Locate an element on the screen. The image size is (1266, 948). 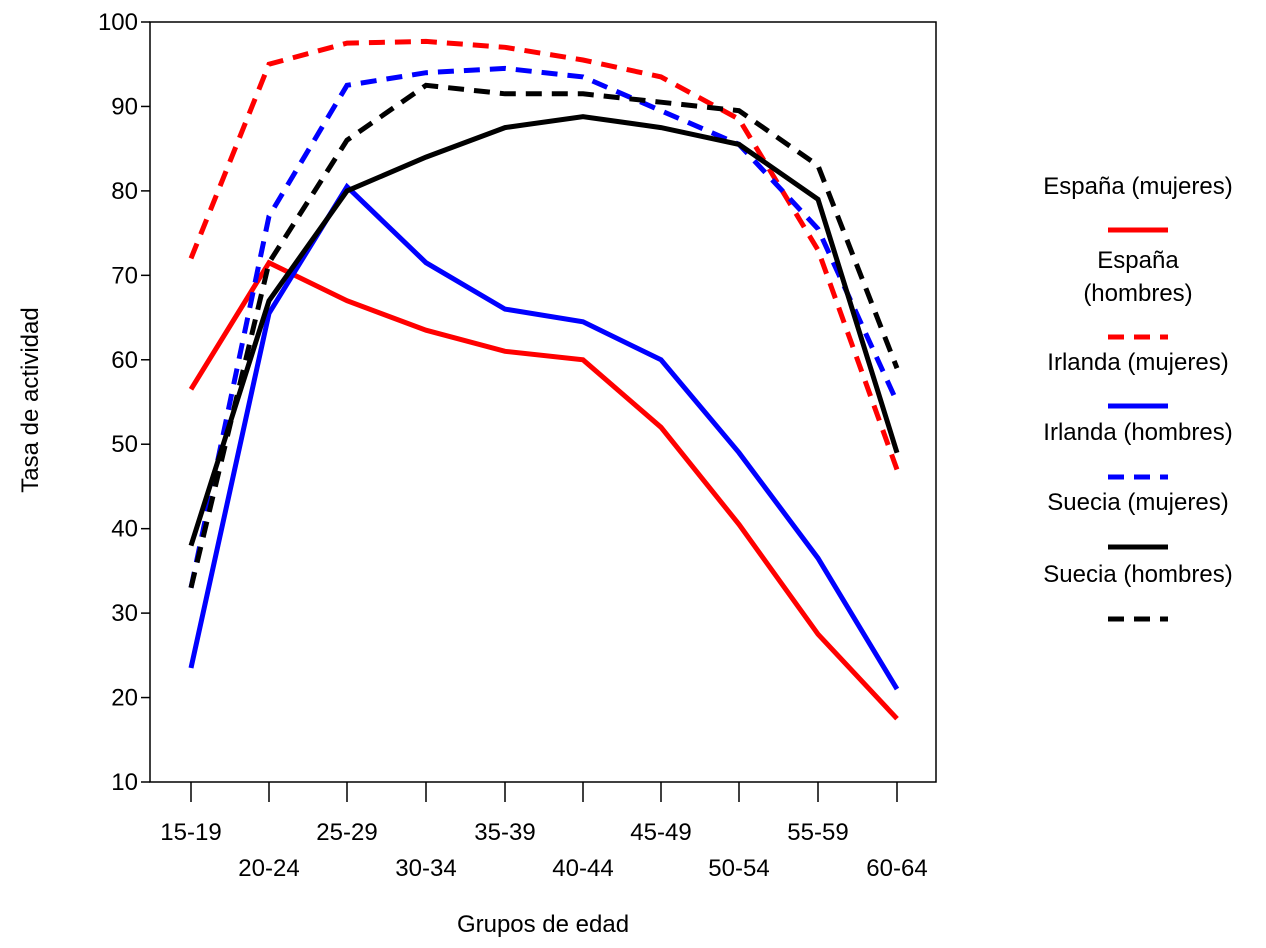
x-tick-label: 35-39 is located at coordinates (504, 832).